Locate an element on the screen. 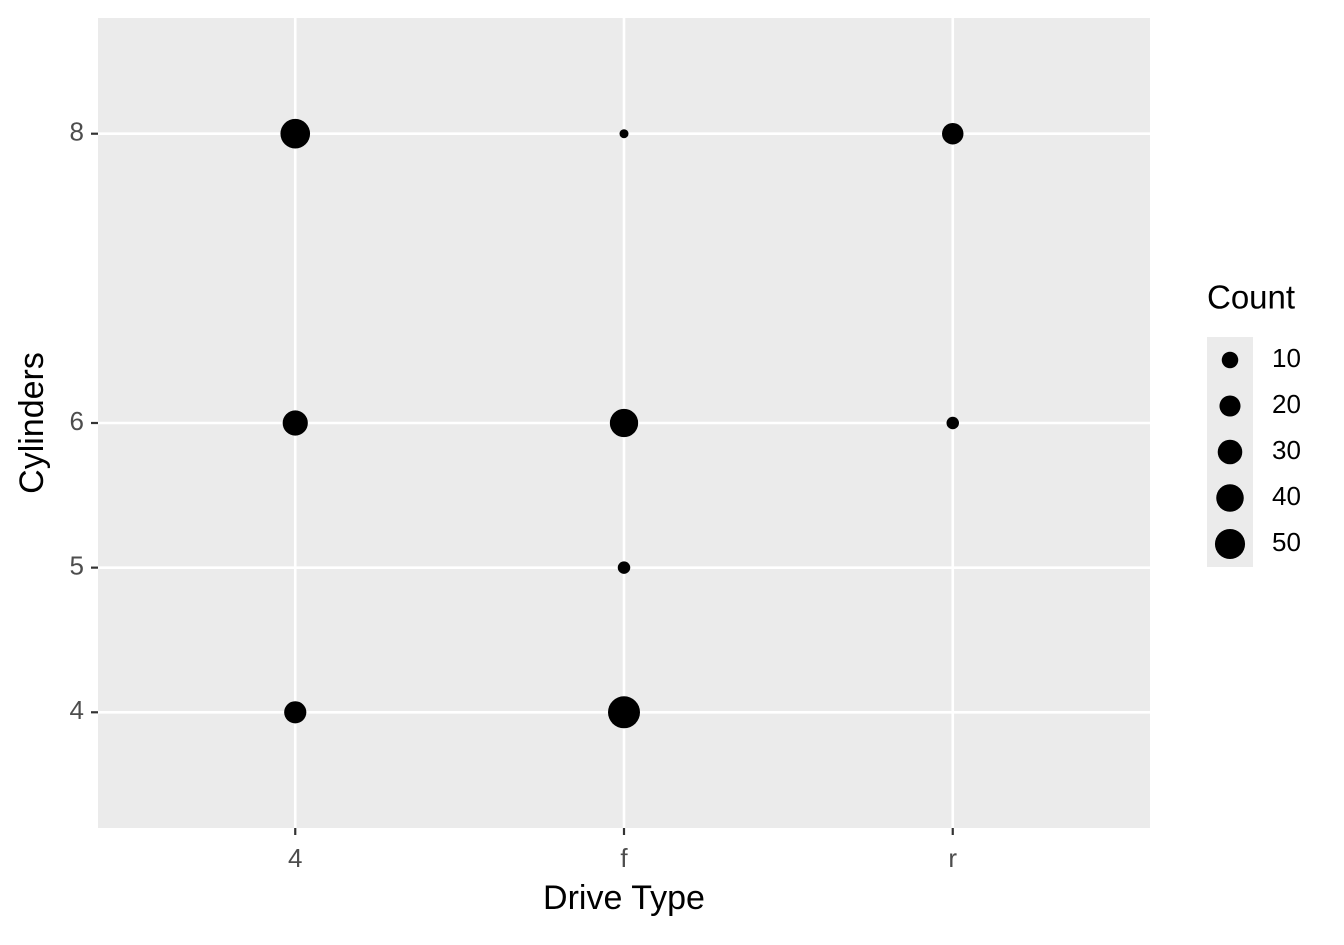 The width and height of the screenshot is (1344, 945). y-tick-label: 6 is located at coordinates (77, 421).